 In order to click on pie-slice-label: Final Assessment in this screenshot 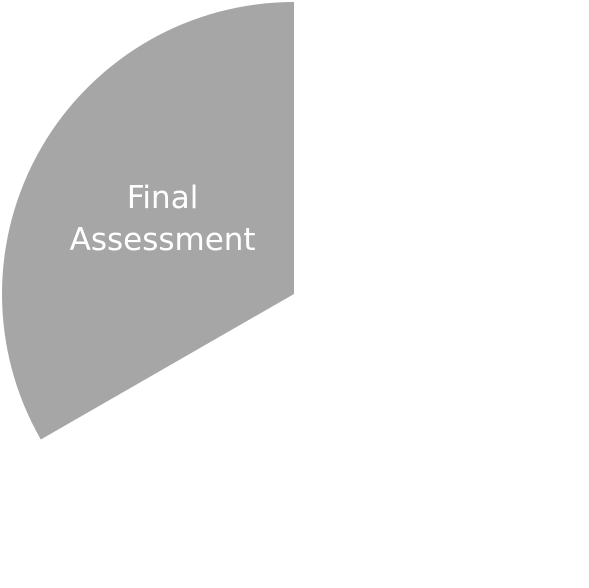, I will do `click(163, 219)`.